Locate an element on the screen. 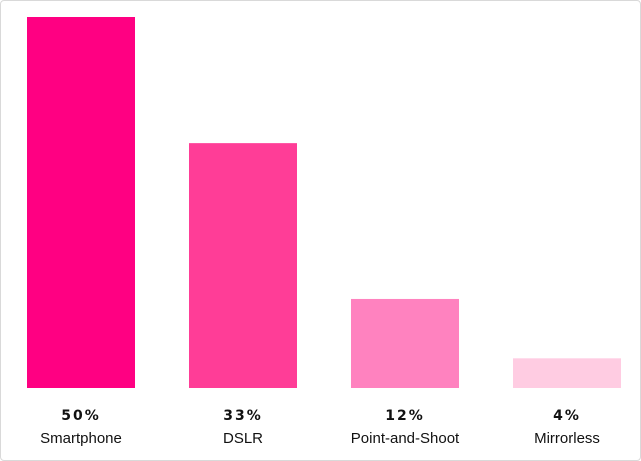 The height and width of the screenshot is (461, 641). value-label: 33% is located at coordinates (243, 416).